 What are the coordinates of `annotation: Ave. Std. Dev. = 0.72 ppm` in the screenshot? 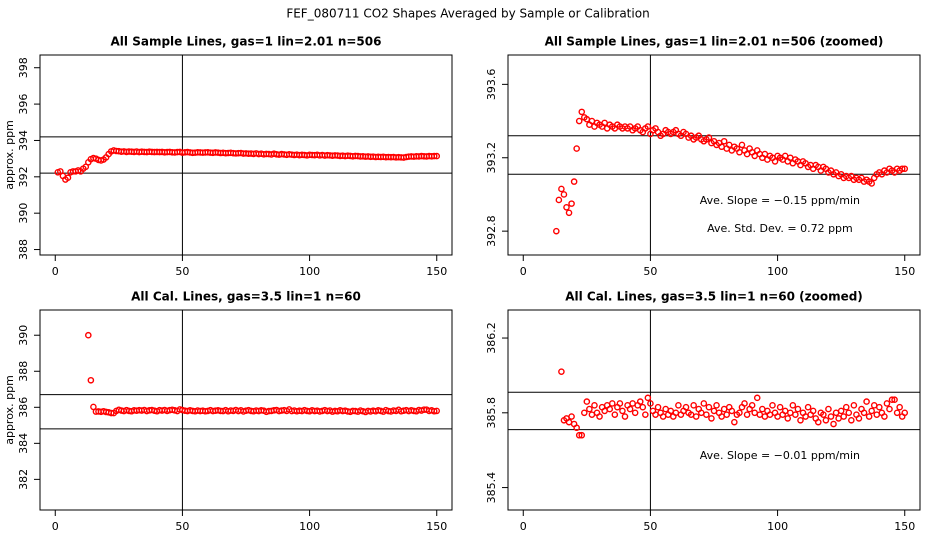 It's located at (780, 228).